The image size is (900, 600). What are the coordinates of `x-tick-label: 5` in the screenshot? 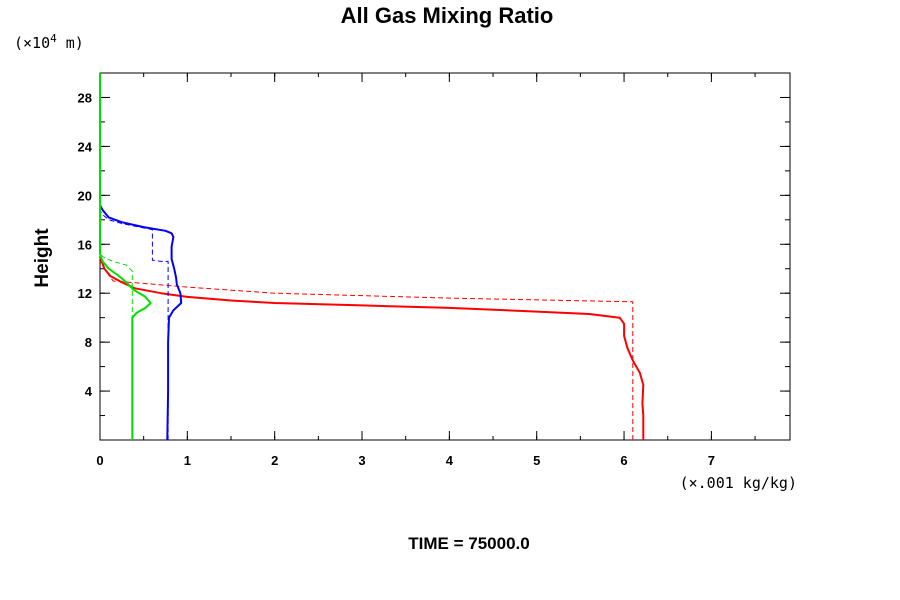 It's located at (536, 460).